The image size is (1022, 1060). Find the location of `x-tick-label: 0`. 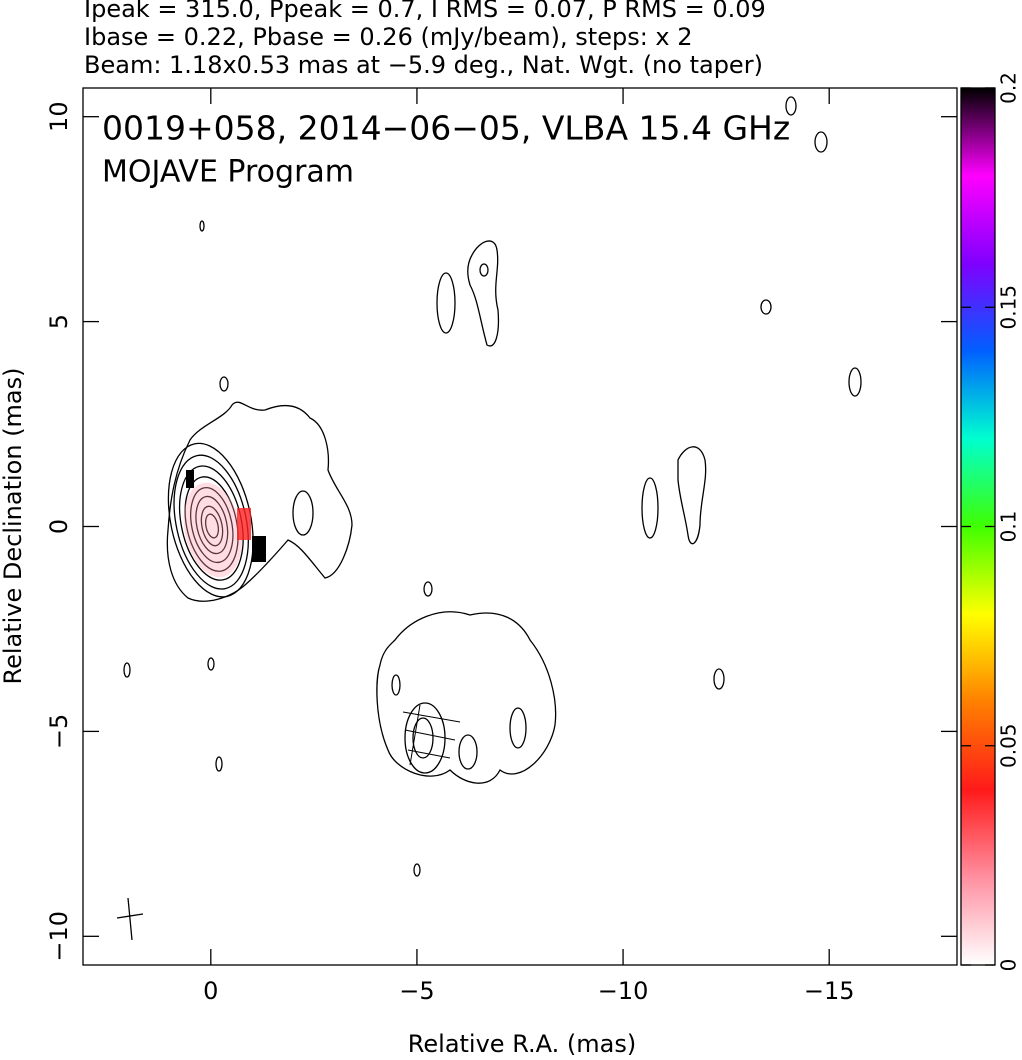

x-tick-label: 0 is located at coordinates (210, 991).